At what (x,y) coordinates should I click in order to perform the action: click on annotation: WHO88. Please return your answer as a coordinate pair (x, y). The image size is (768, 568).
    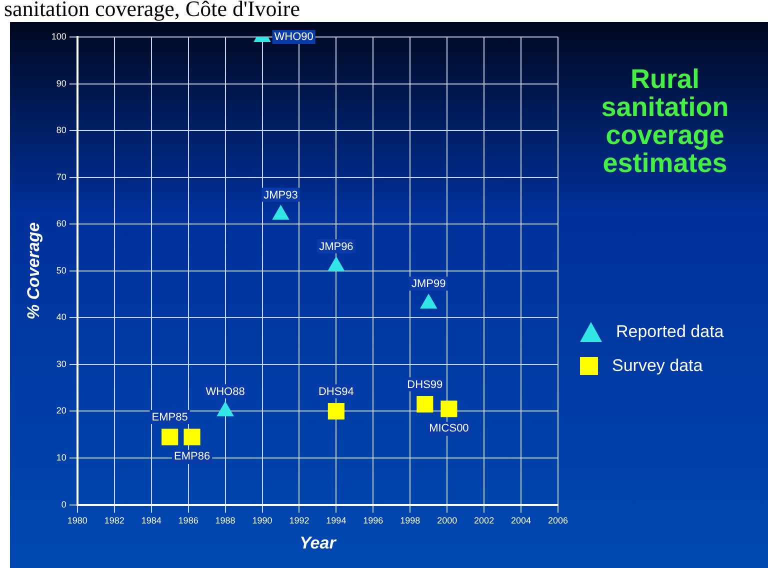
    Looking at the image, I should click on (225, 392).